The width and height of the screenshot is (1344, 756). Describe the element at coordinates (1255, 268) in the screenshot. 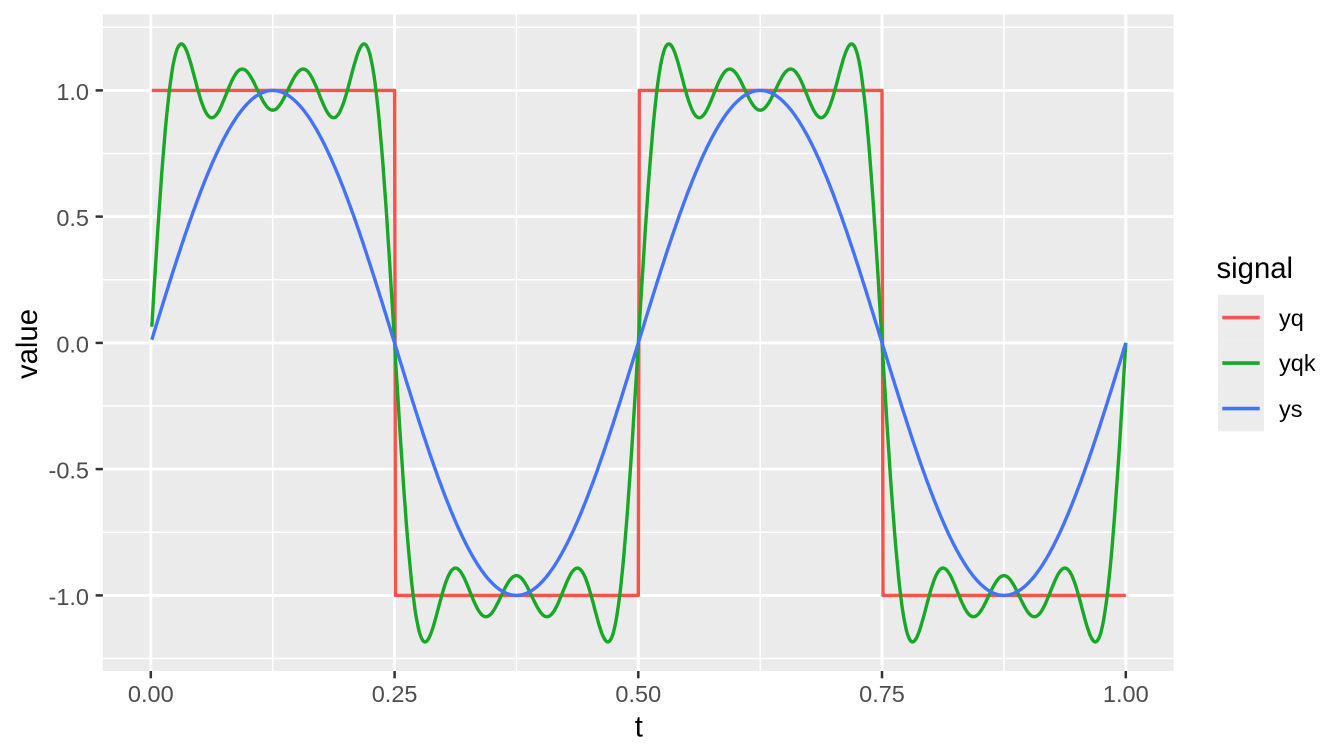

I see `svg-text: signal` at that location.